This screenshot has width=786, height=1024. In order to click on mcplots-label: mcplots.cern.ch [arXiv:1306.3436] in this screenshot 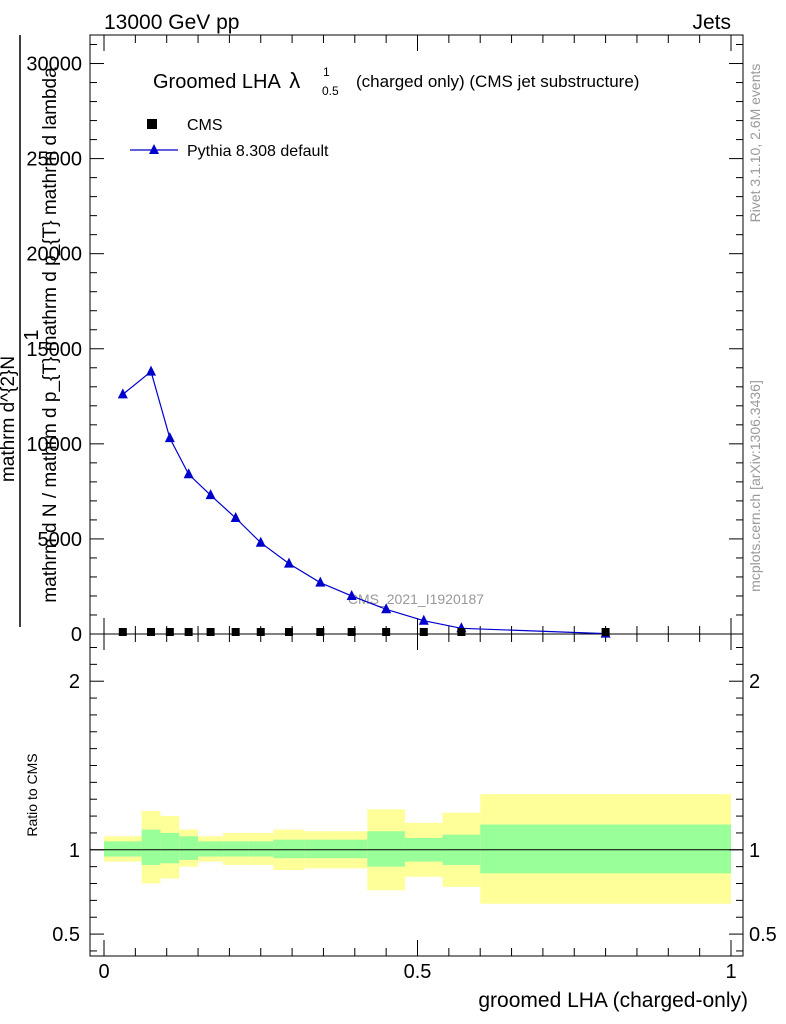, I will do `click(755, 486)`.